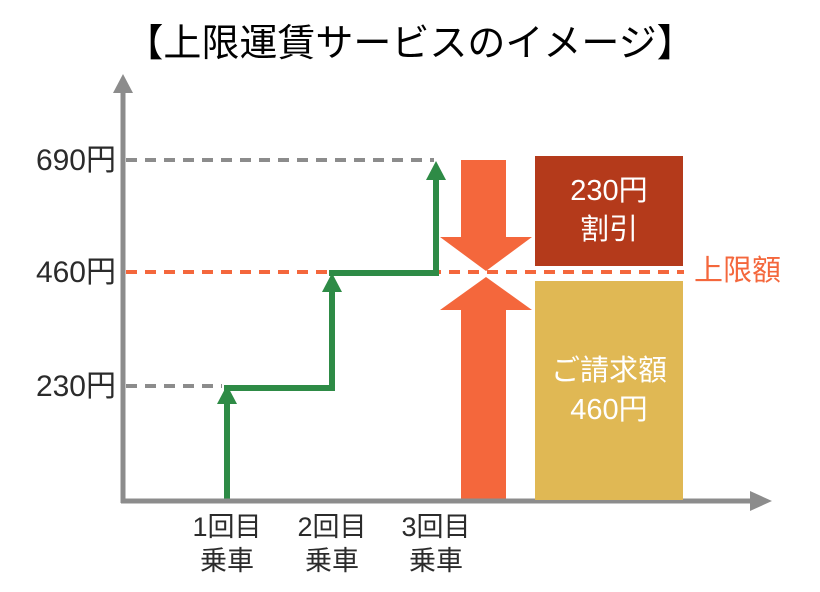  Describe the element at coordinates (332, 544) in the screenshot. I see `x-tick-ride-2: 2回目 乗車` at that location.